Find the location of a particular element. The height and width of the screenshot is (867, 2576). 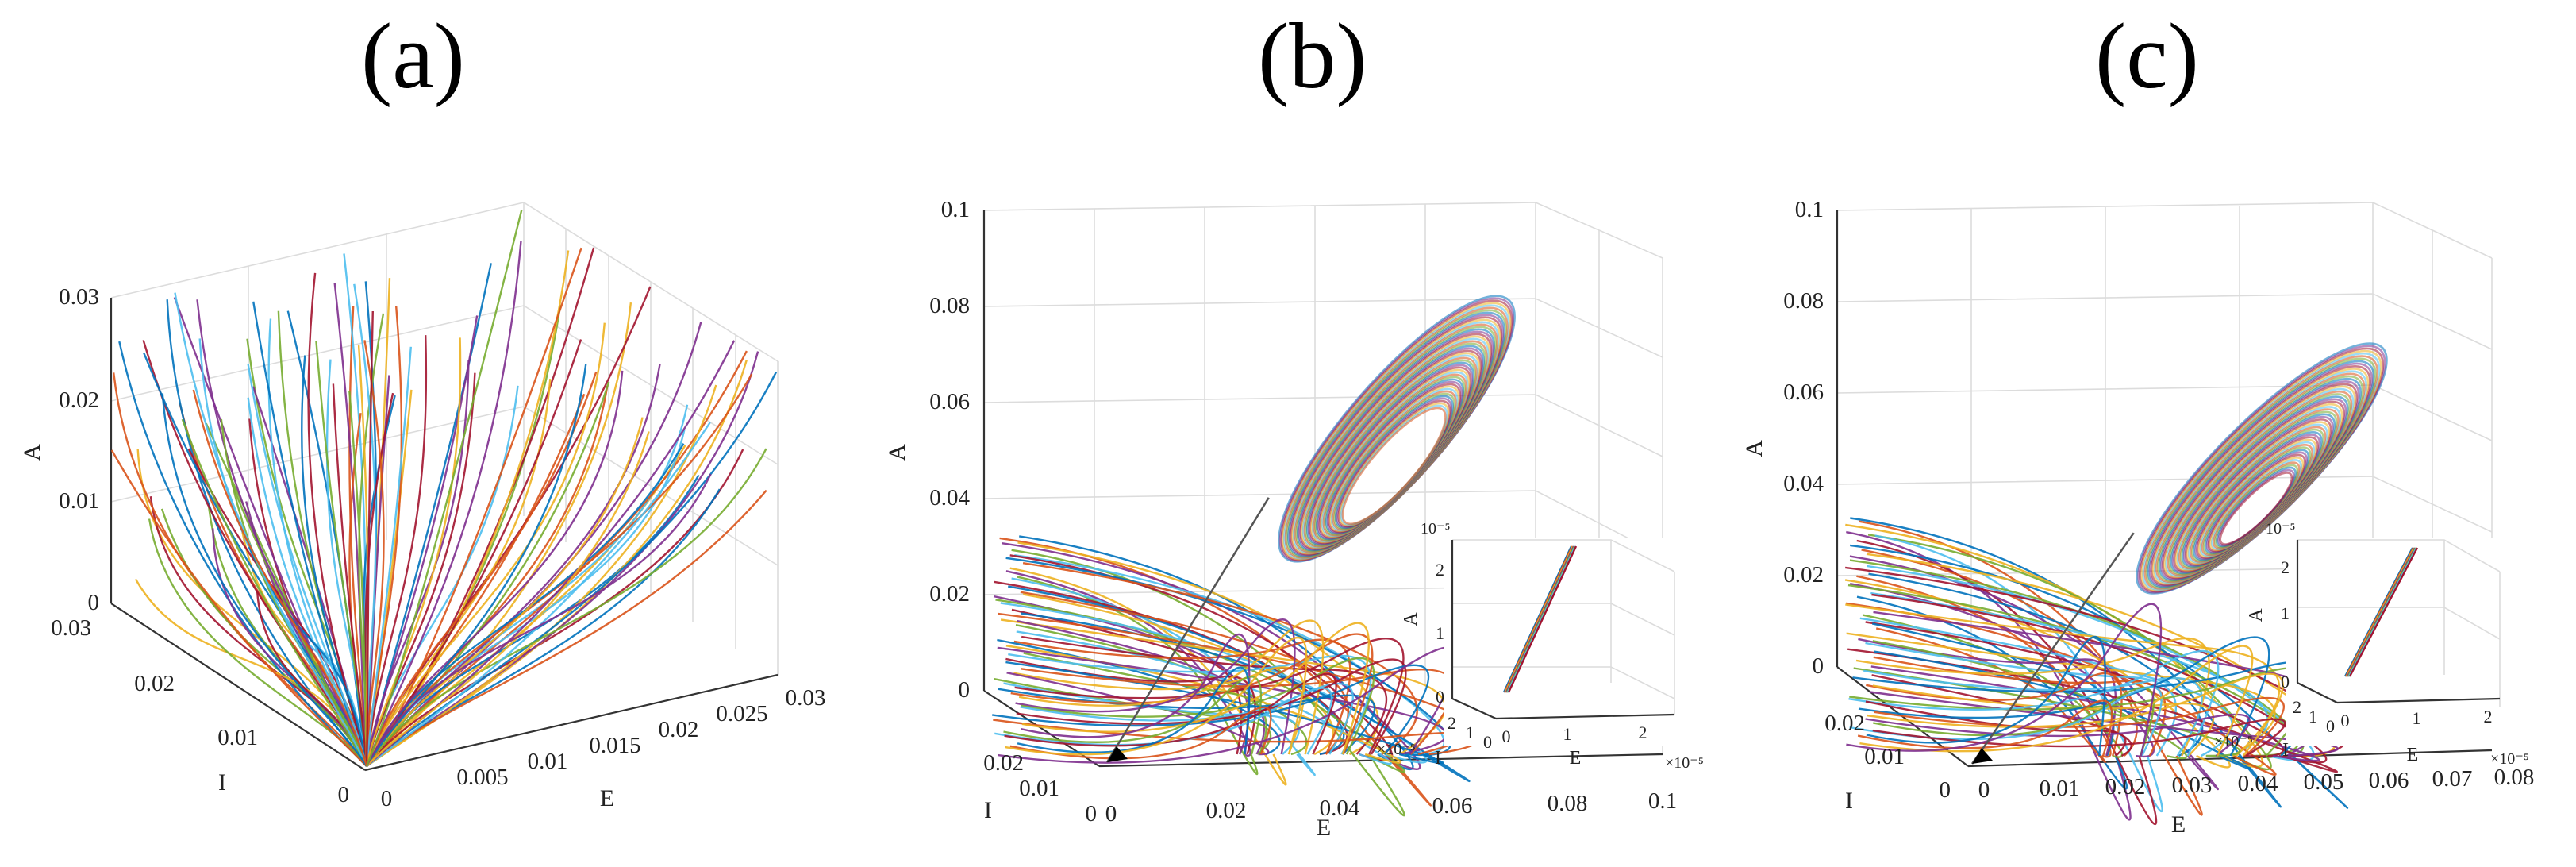

panel-b-inset: 2 1 0 A 10⁻⁵ 2 1 0 I ×10⁻⁵ 0 1 2 E ×10⁻⁵ is located at coordinates (1540, 646).